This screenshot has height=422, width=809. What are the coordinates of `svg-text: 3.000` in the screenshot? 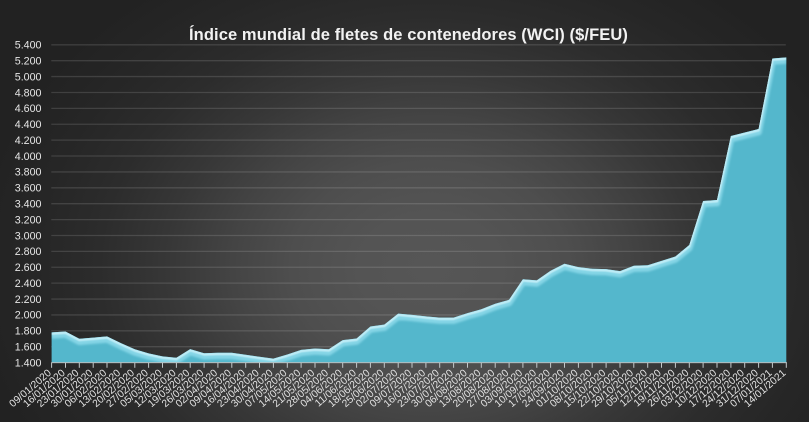 It's located at (28, 236).